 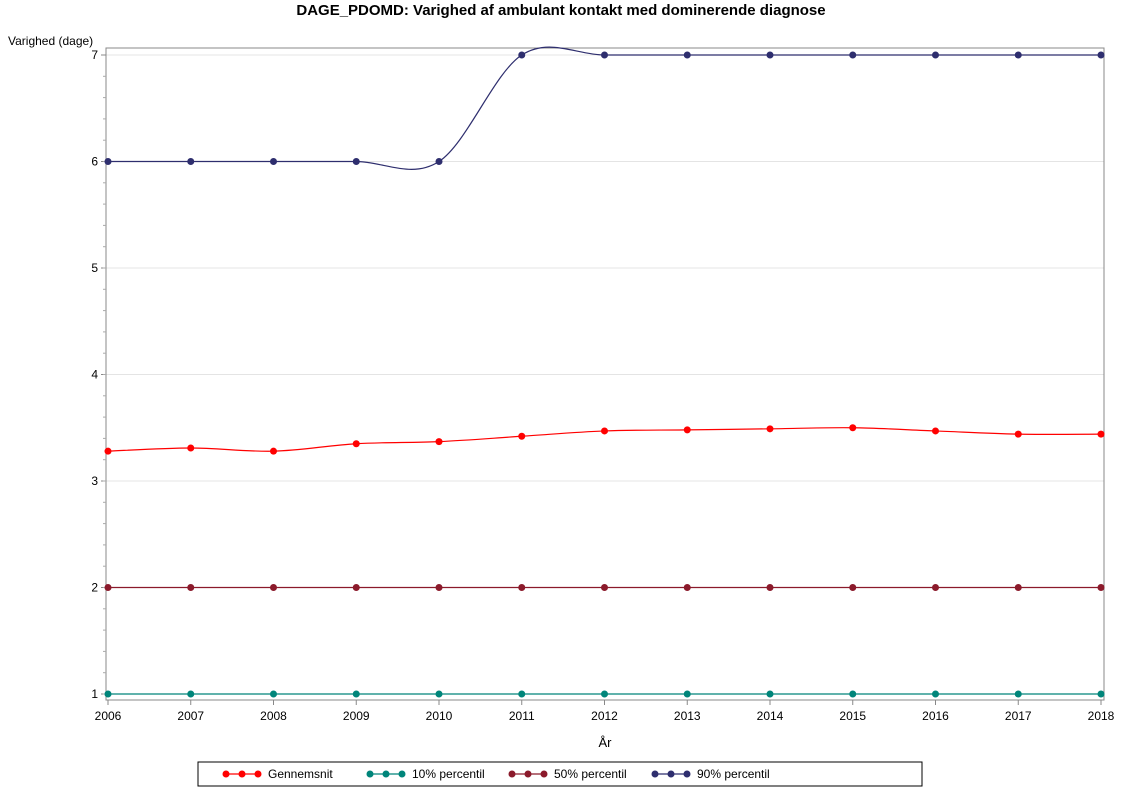 I want to click on y-tick-label: 7, so click(x=94, y=55).